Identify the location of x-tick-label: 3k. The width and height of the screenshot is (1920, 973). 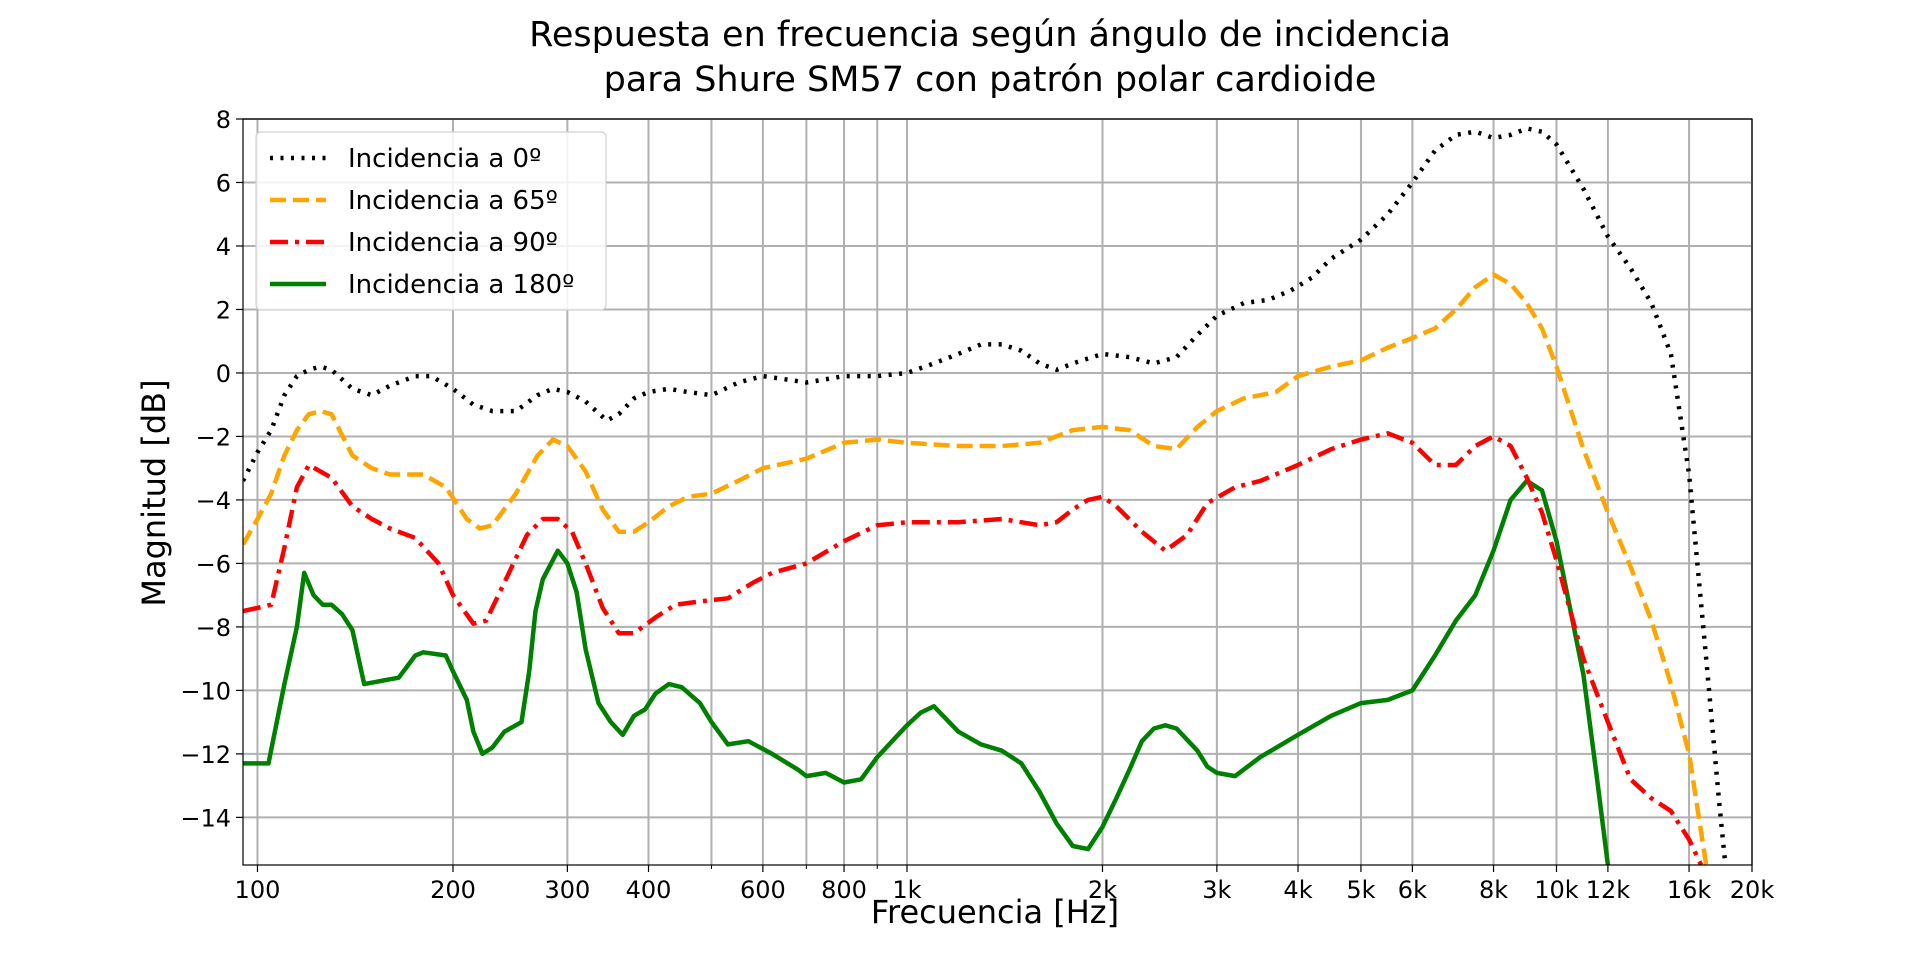
(1216, 890).